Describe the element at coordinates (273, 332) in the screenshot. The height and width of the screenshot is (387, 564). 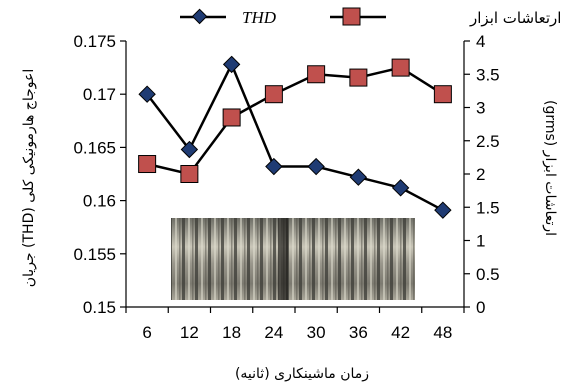
I see `x-tick-label: 24` at that location.